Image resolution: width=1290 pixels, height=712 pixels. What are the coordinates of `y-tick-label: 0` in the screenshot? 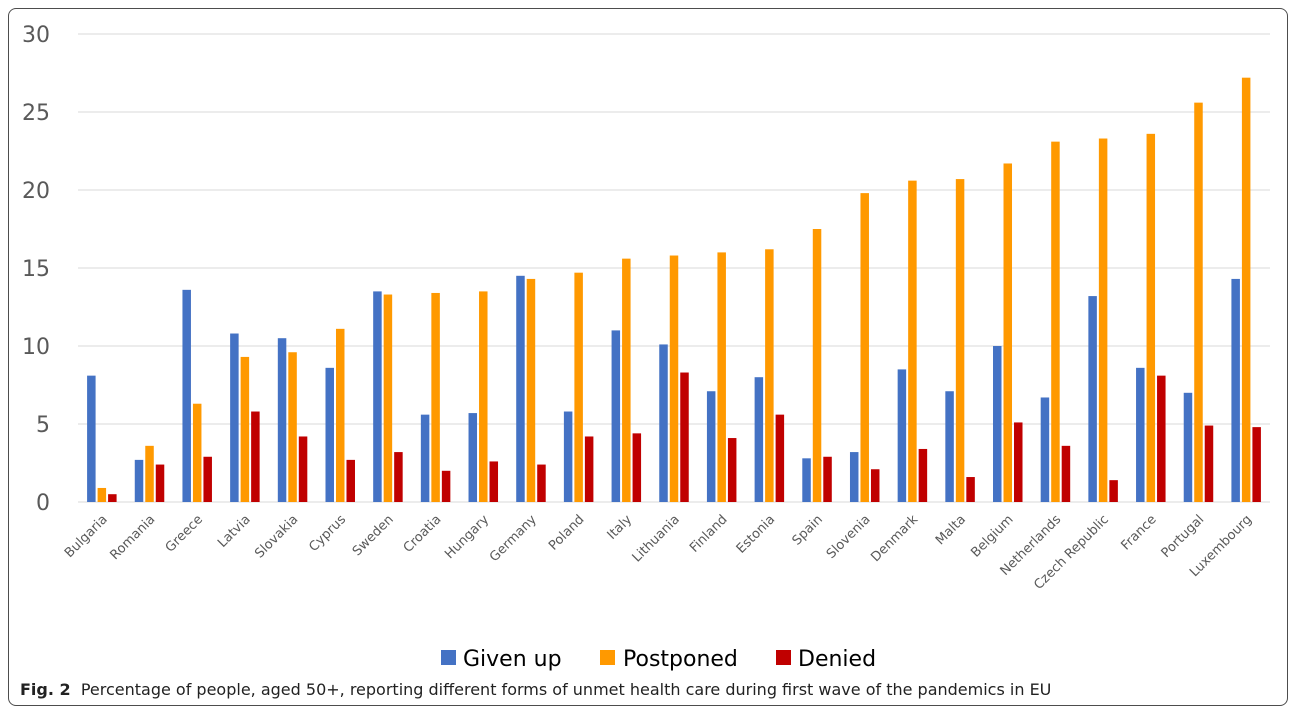 It's located at (43, 503).